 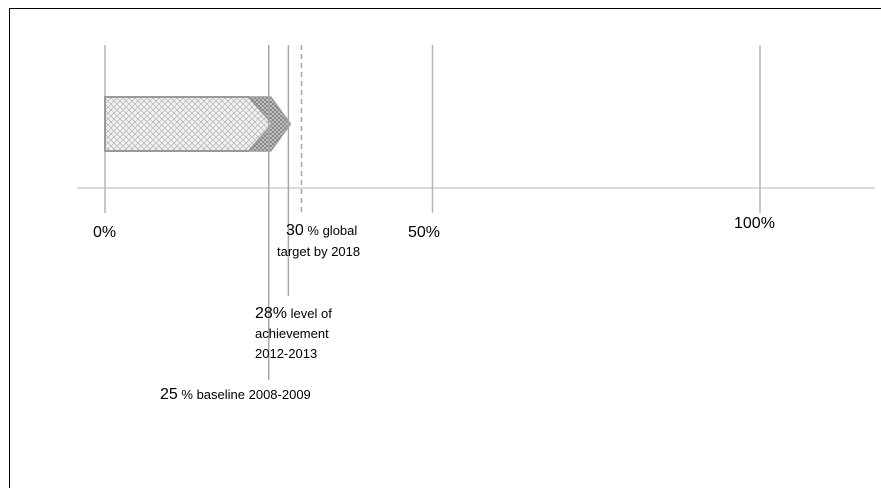 What do you see at coordinates (252, 394) in the screenshot?
I see `baseline-text: baseline 2008-2009` at bounding box center [252, 394].